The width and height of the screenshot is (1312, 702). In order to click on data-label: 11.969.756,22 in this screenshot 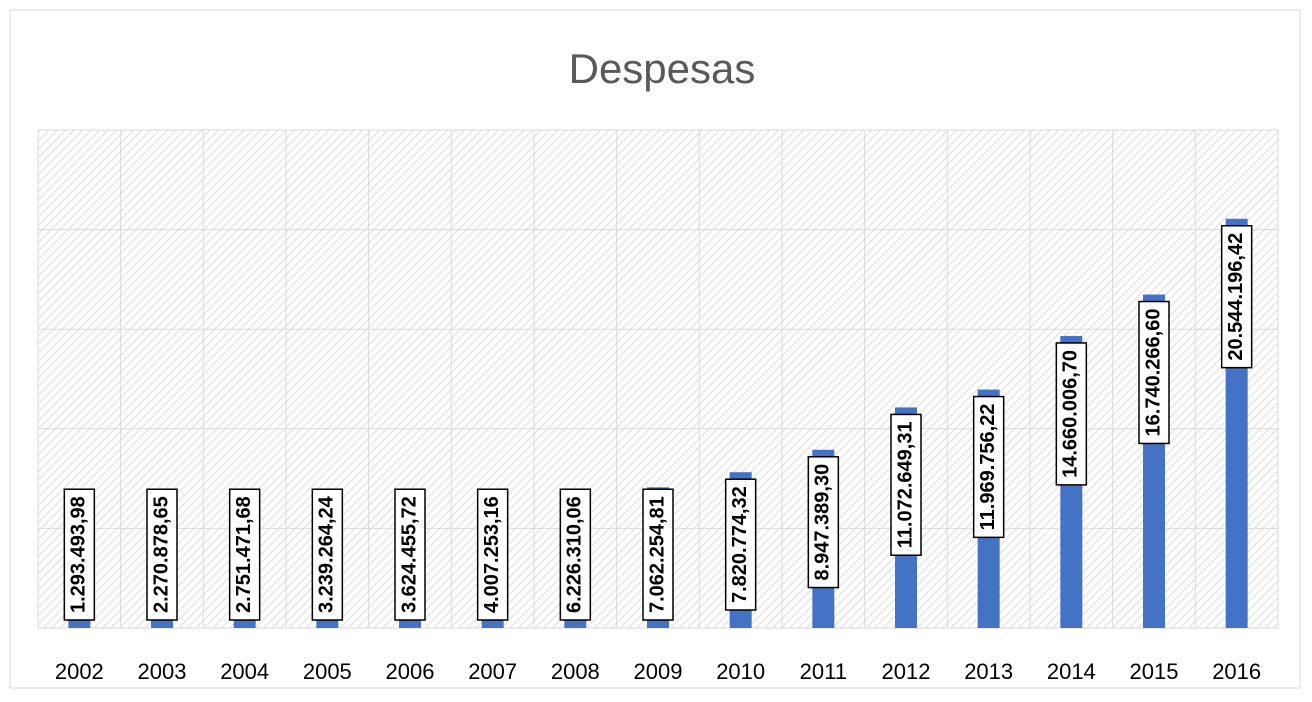, I will do `click(988, 467)`.